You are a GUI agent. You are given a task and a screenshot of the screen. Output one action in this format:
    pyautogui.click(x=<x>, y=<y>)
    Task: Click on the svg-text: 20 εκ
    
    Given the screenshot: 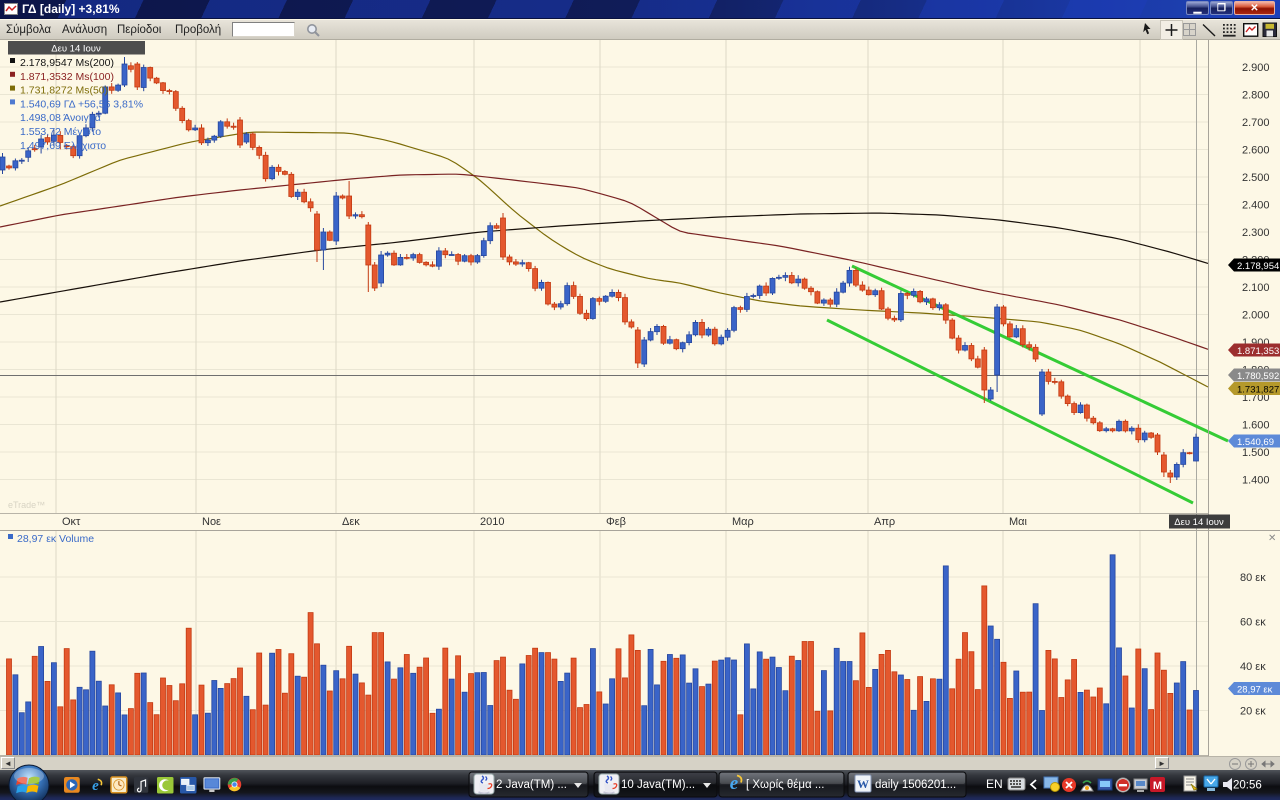 What is the action you would take?
    pyautogui.click(x=1253, y=712)
    